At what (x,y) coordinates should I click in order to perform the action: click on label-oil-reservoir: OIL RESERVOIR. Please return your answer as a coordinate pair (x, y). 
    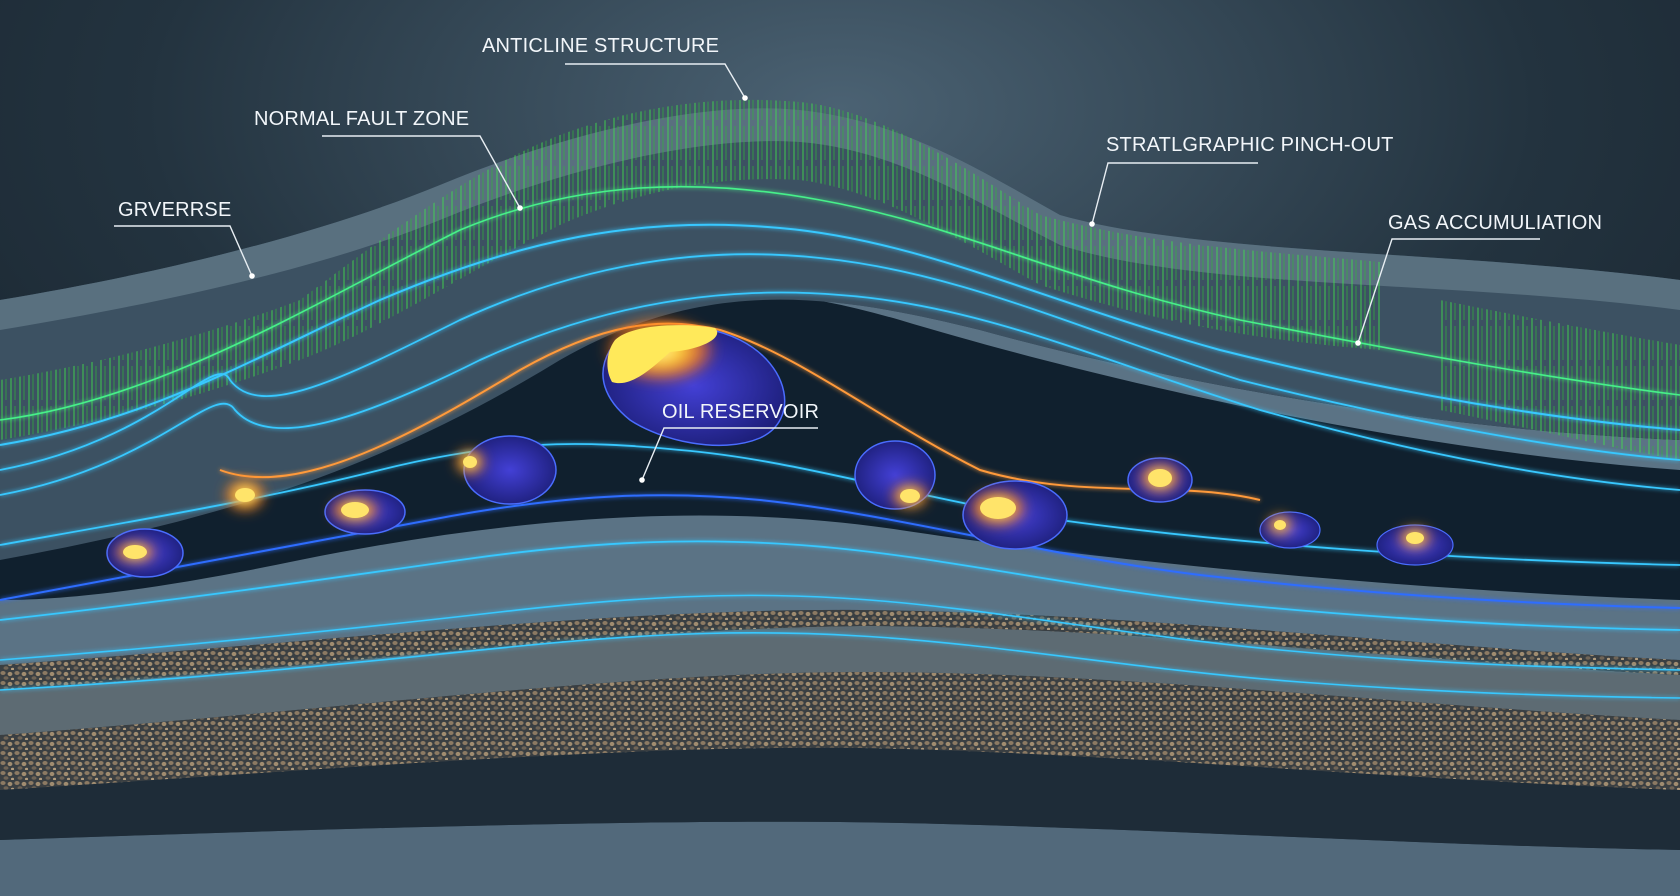
    Looking at the image, I should click on (740, 412).